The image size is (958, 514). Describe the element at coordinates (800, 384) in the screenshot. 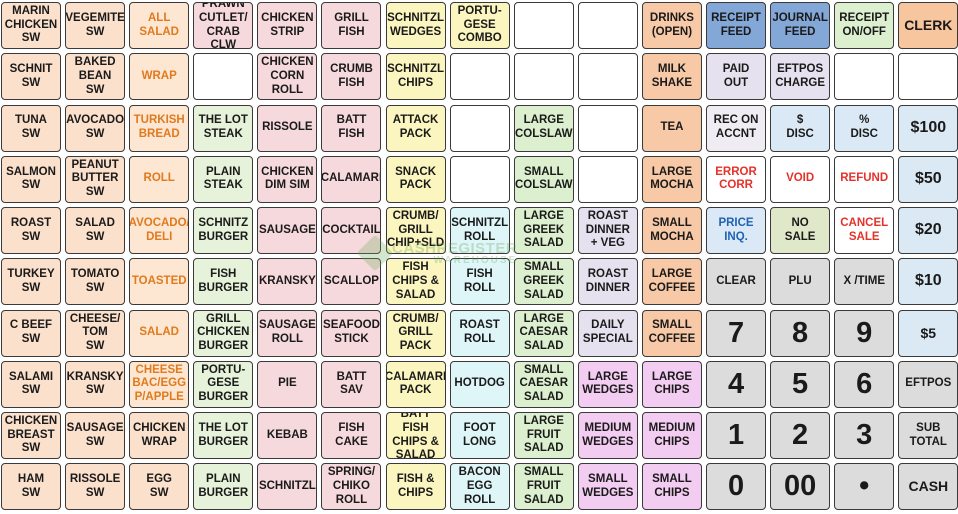

I see `key-5: 5` at that location.